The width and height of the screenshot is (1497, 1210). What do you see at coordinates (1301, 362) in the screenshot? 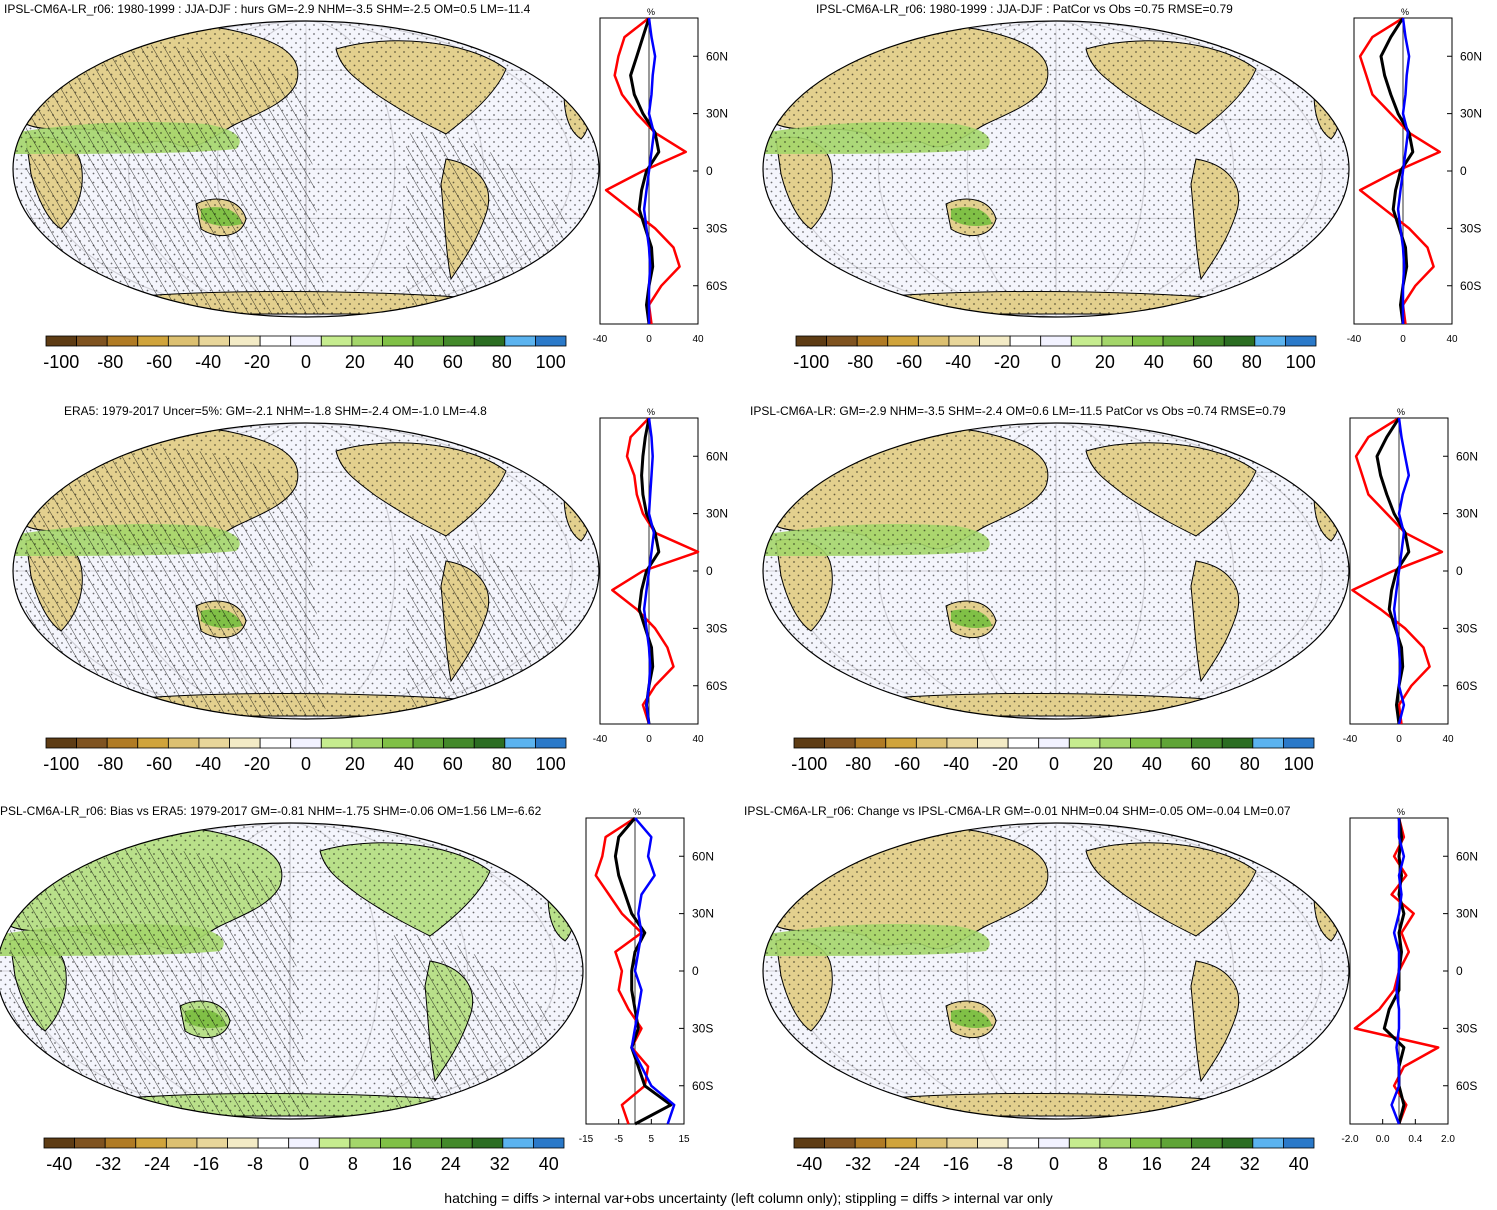
I see `colorbar-label: 100` at bounding box center [1301, 362].